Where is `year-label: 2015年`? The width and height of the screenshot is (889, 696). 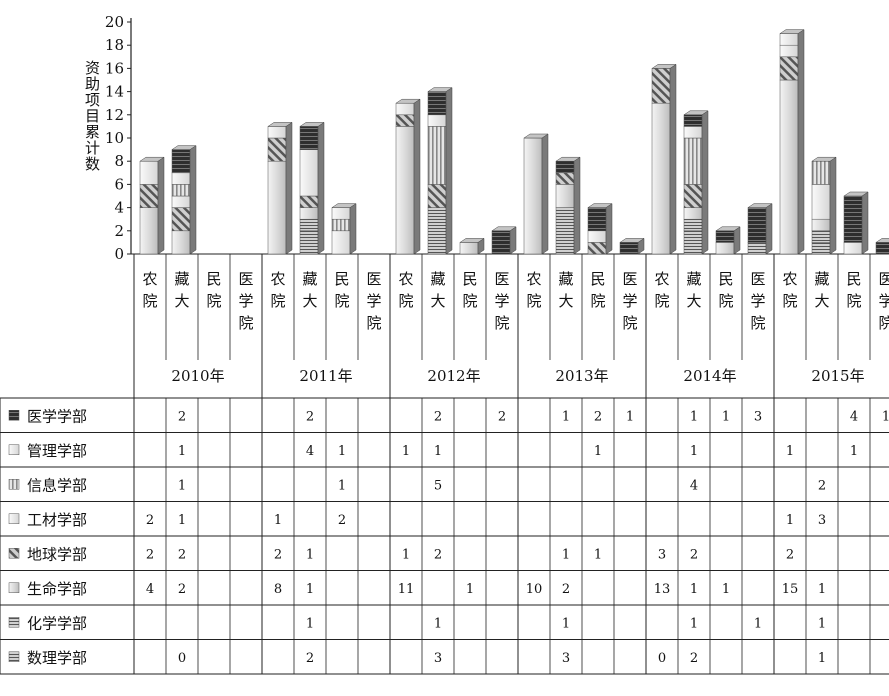
year-label: 2015年 is located at coordinates (837, 376).